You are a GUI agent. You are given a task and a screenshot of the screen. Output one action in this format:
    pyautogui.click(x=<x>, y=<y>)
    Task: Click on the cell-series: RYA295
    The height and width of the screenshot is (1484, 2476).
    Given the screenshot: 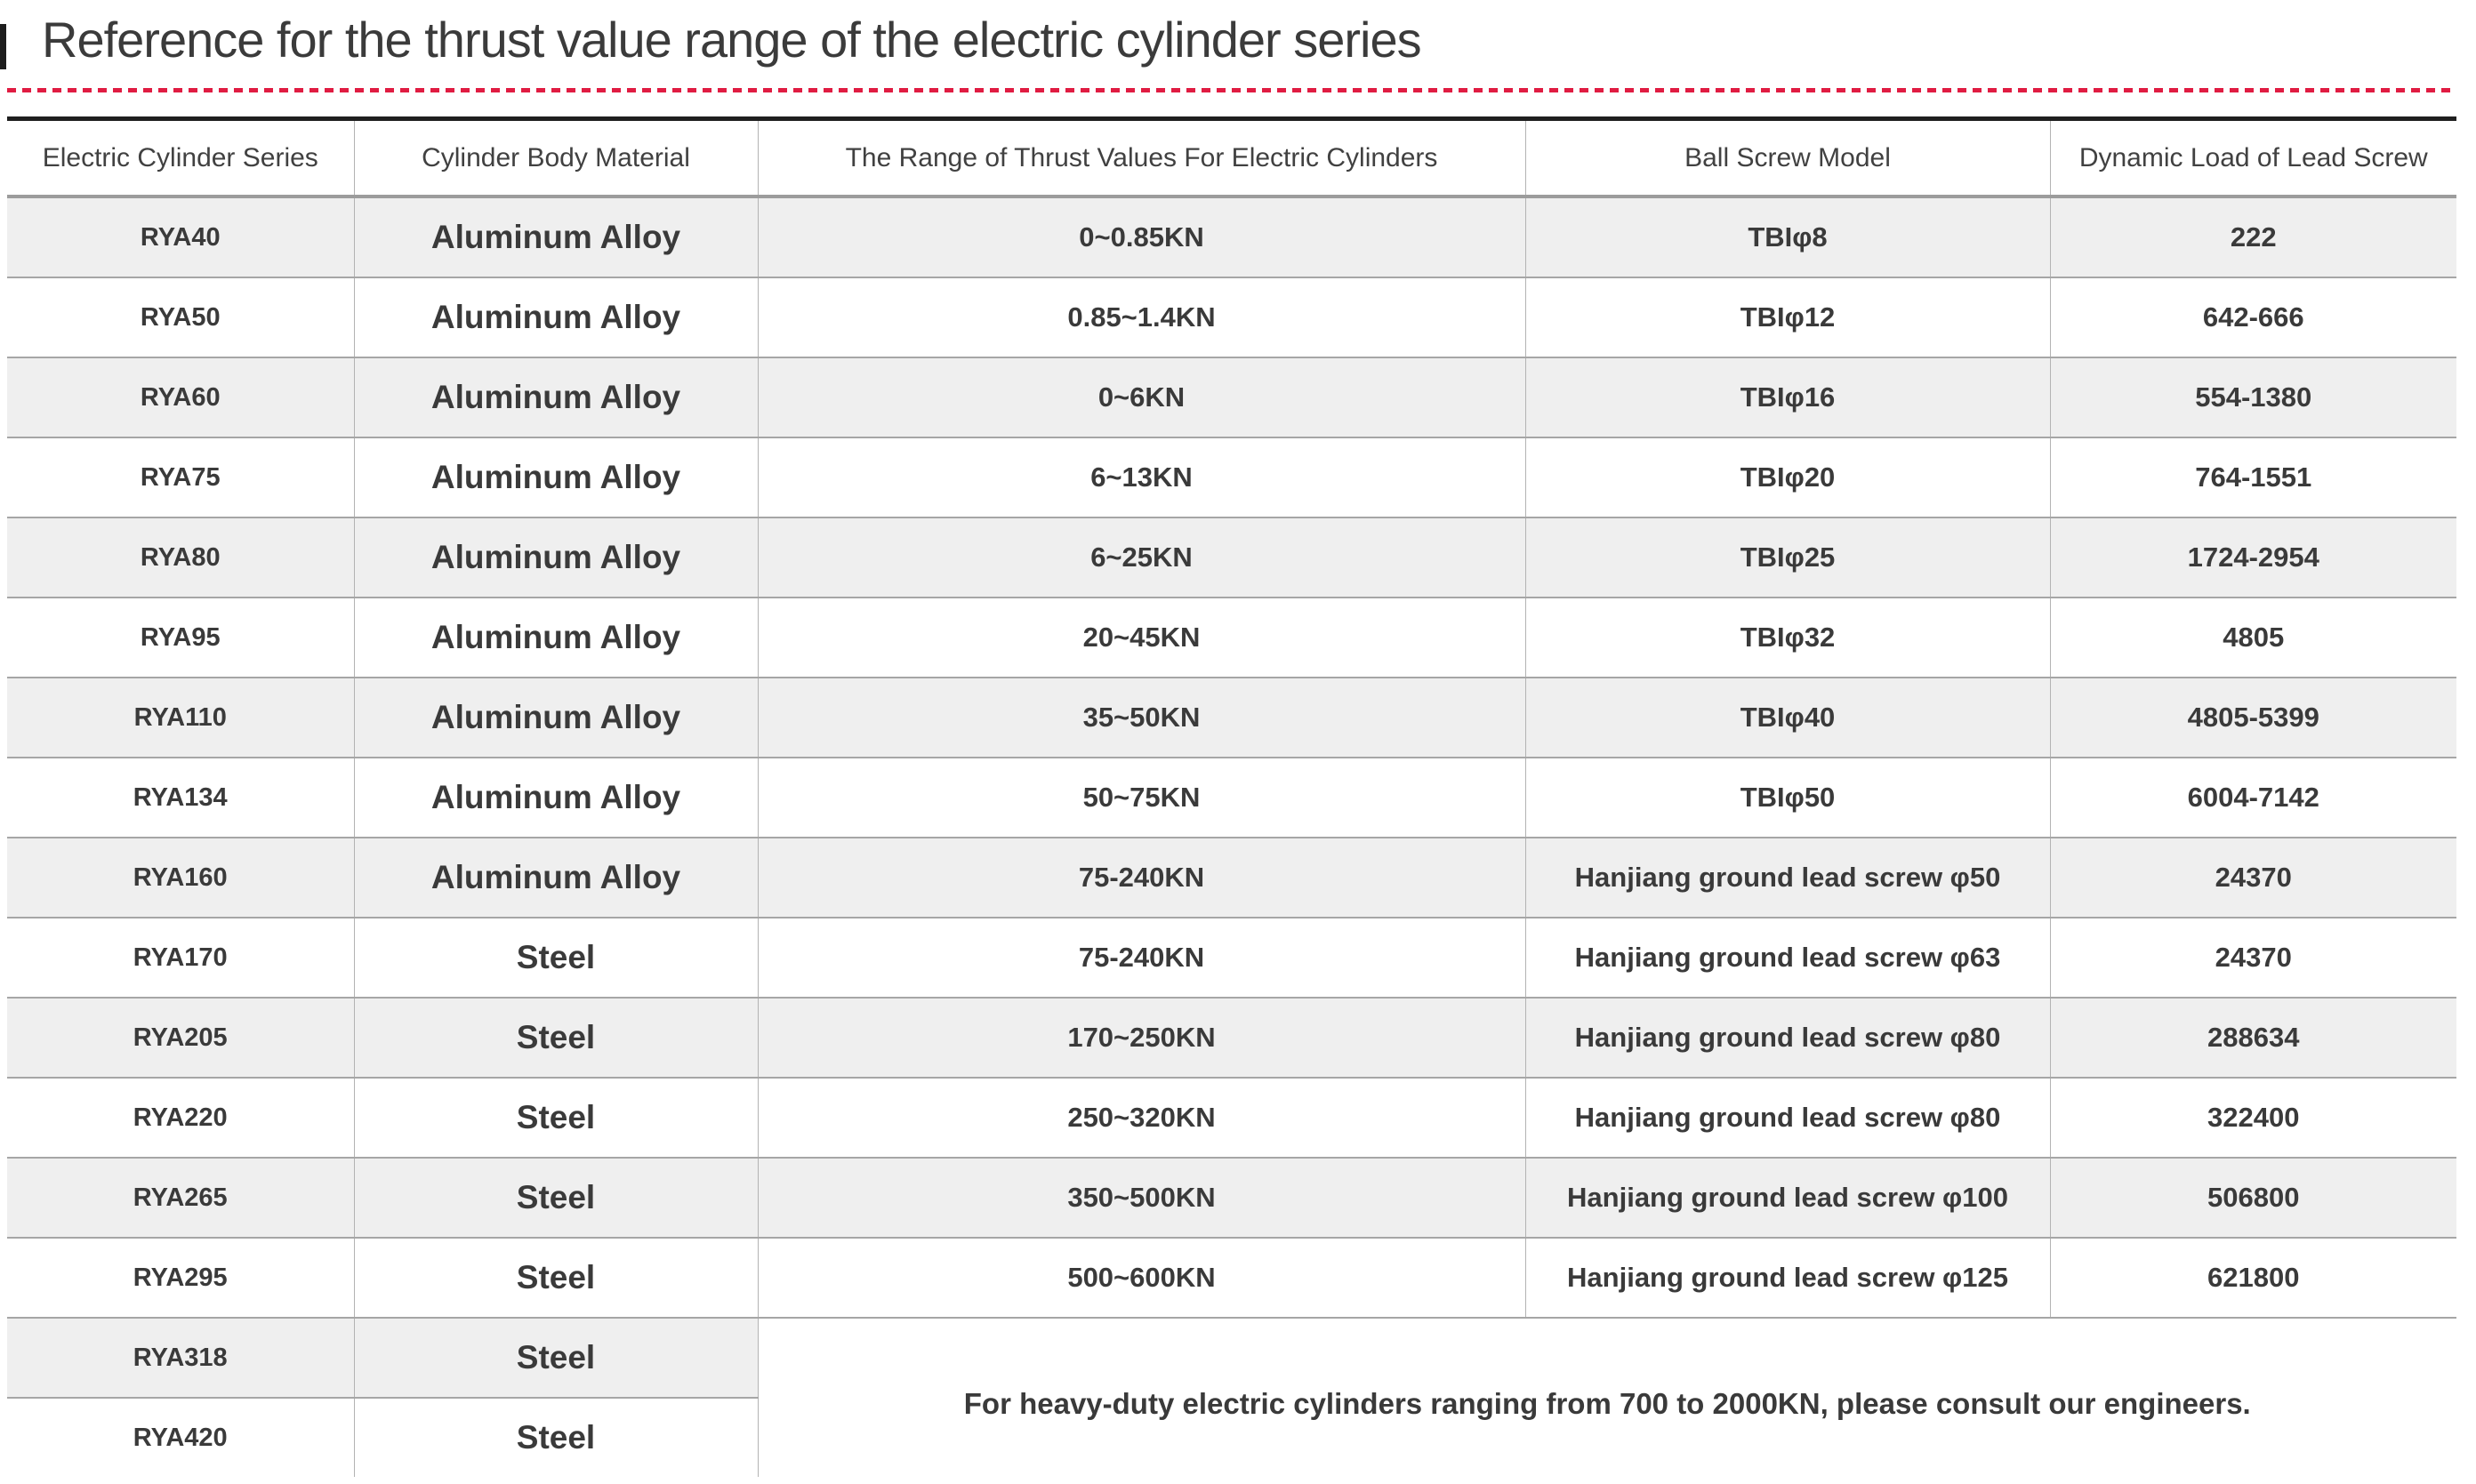 What is the action you would take?
    pyautogui.click(x=180, y=1278)
    